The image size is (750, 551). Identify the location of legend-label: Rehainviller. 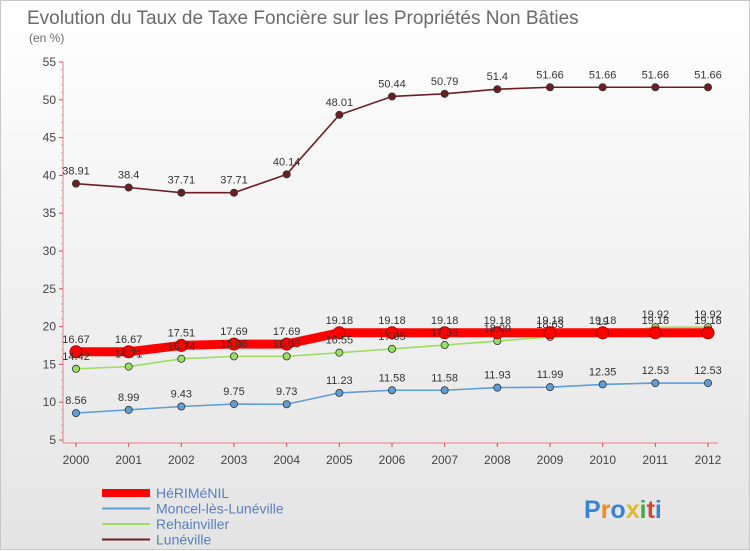
(192, 524).